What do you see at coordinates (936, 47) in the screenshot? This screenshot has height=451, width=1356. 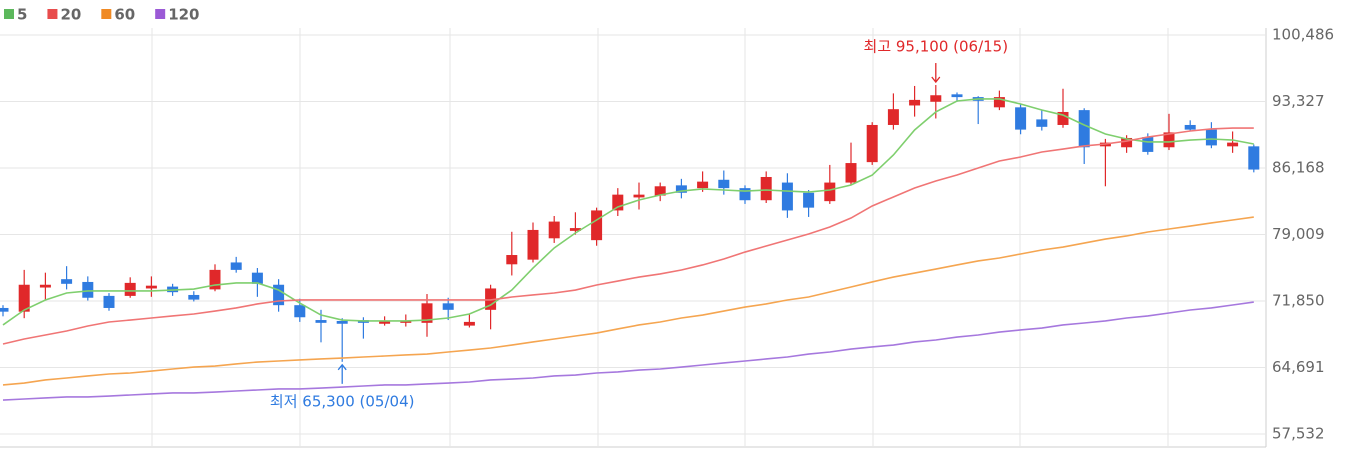 I see `annotation-label: 최고 95,100 (06/15)` at bounding box center [936, 47].